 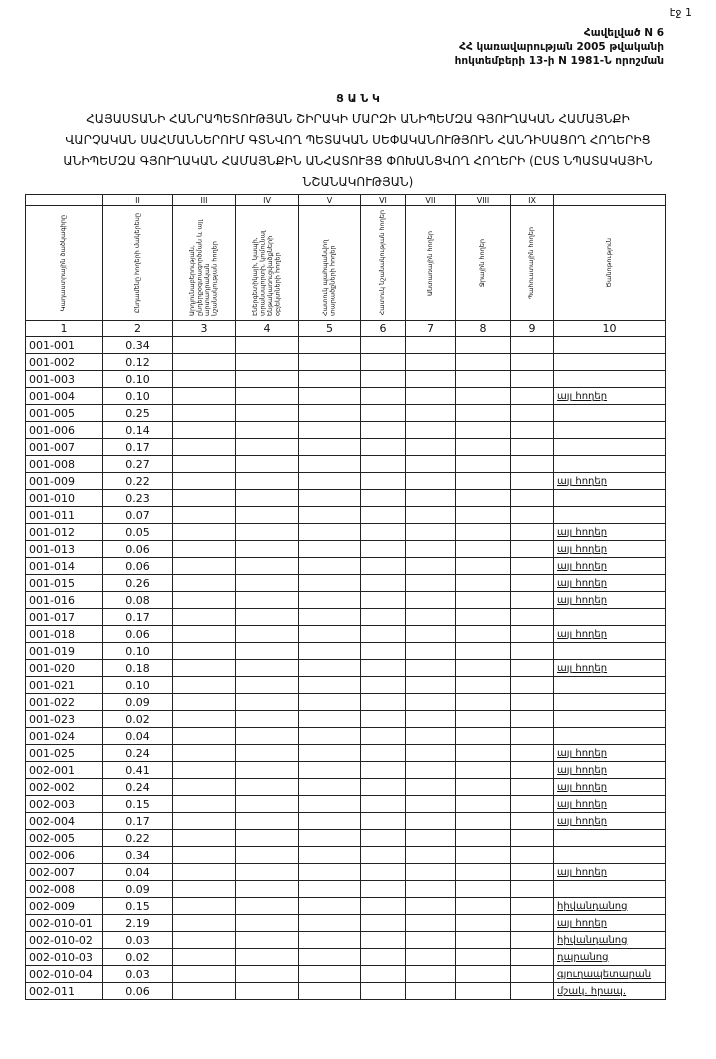 What do you see at coordinates (64, 362) in the screenshot?
I see `cadastral-code: 001-002` at bounding box center [64, 362].